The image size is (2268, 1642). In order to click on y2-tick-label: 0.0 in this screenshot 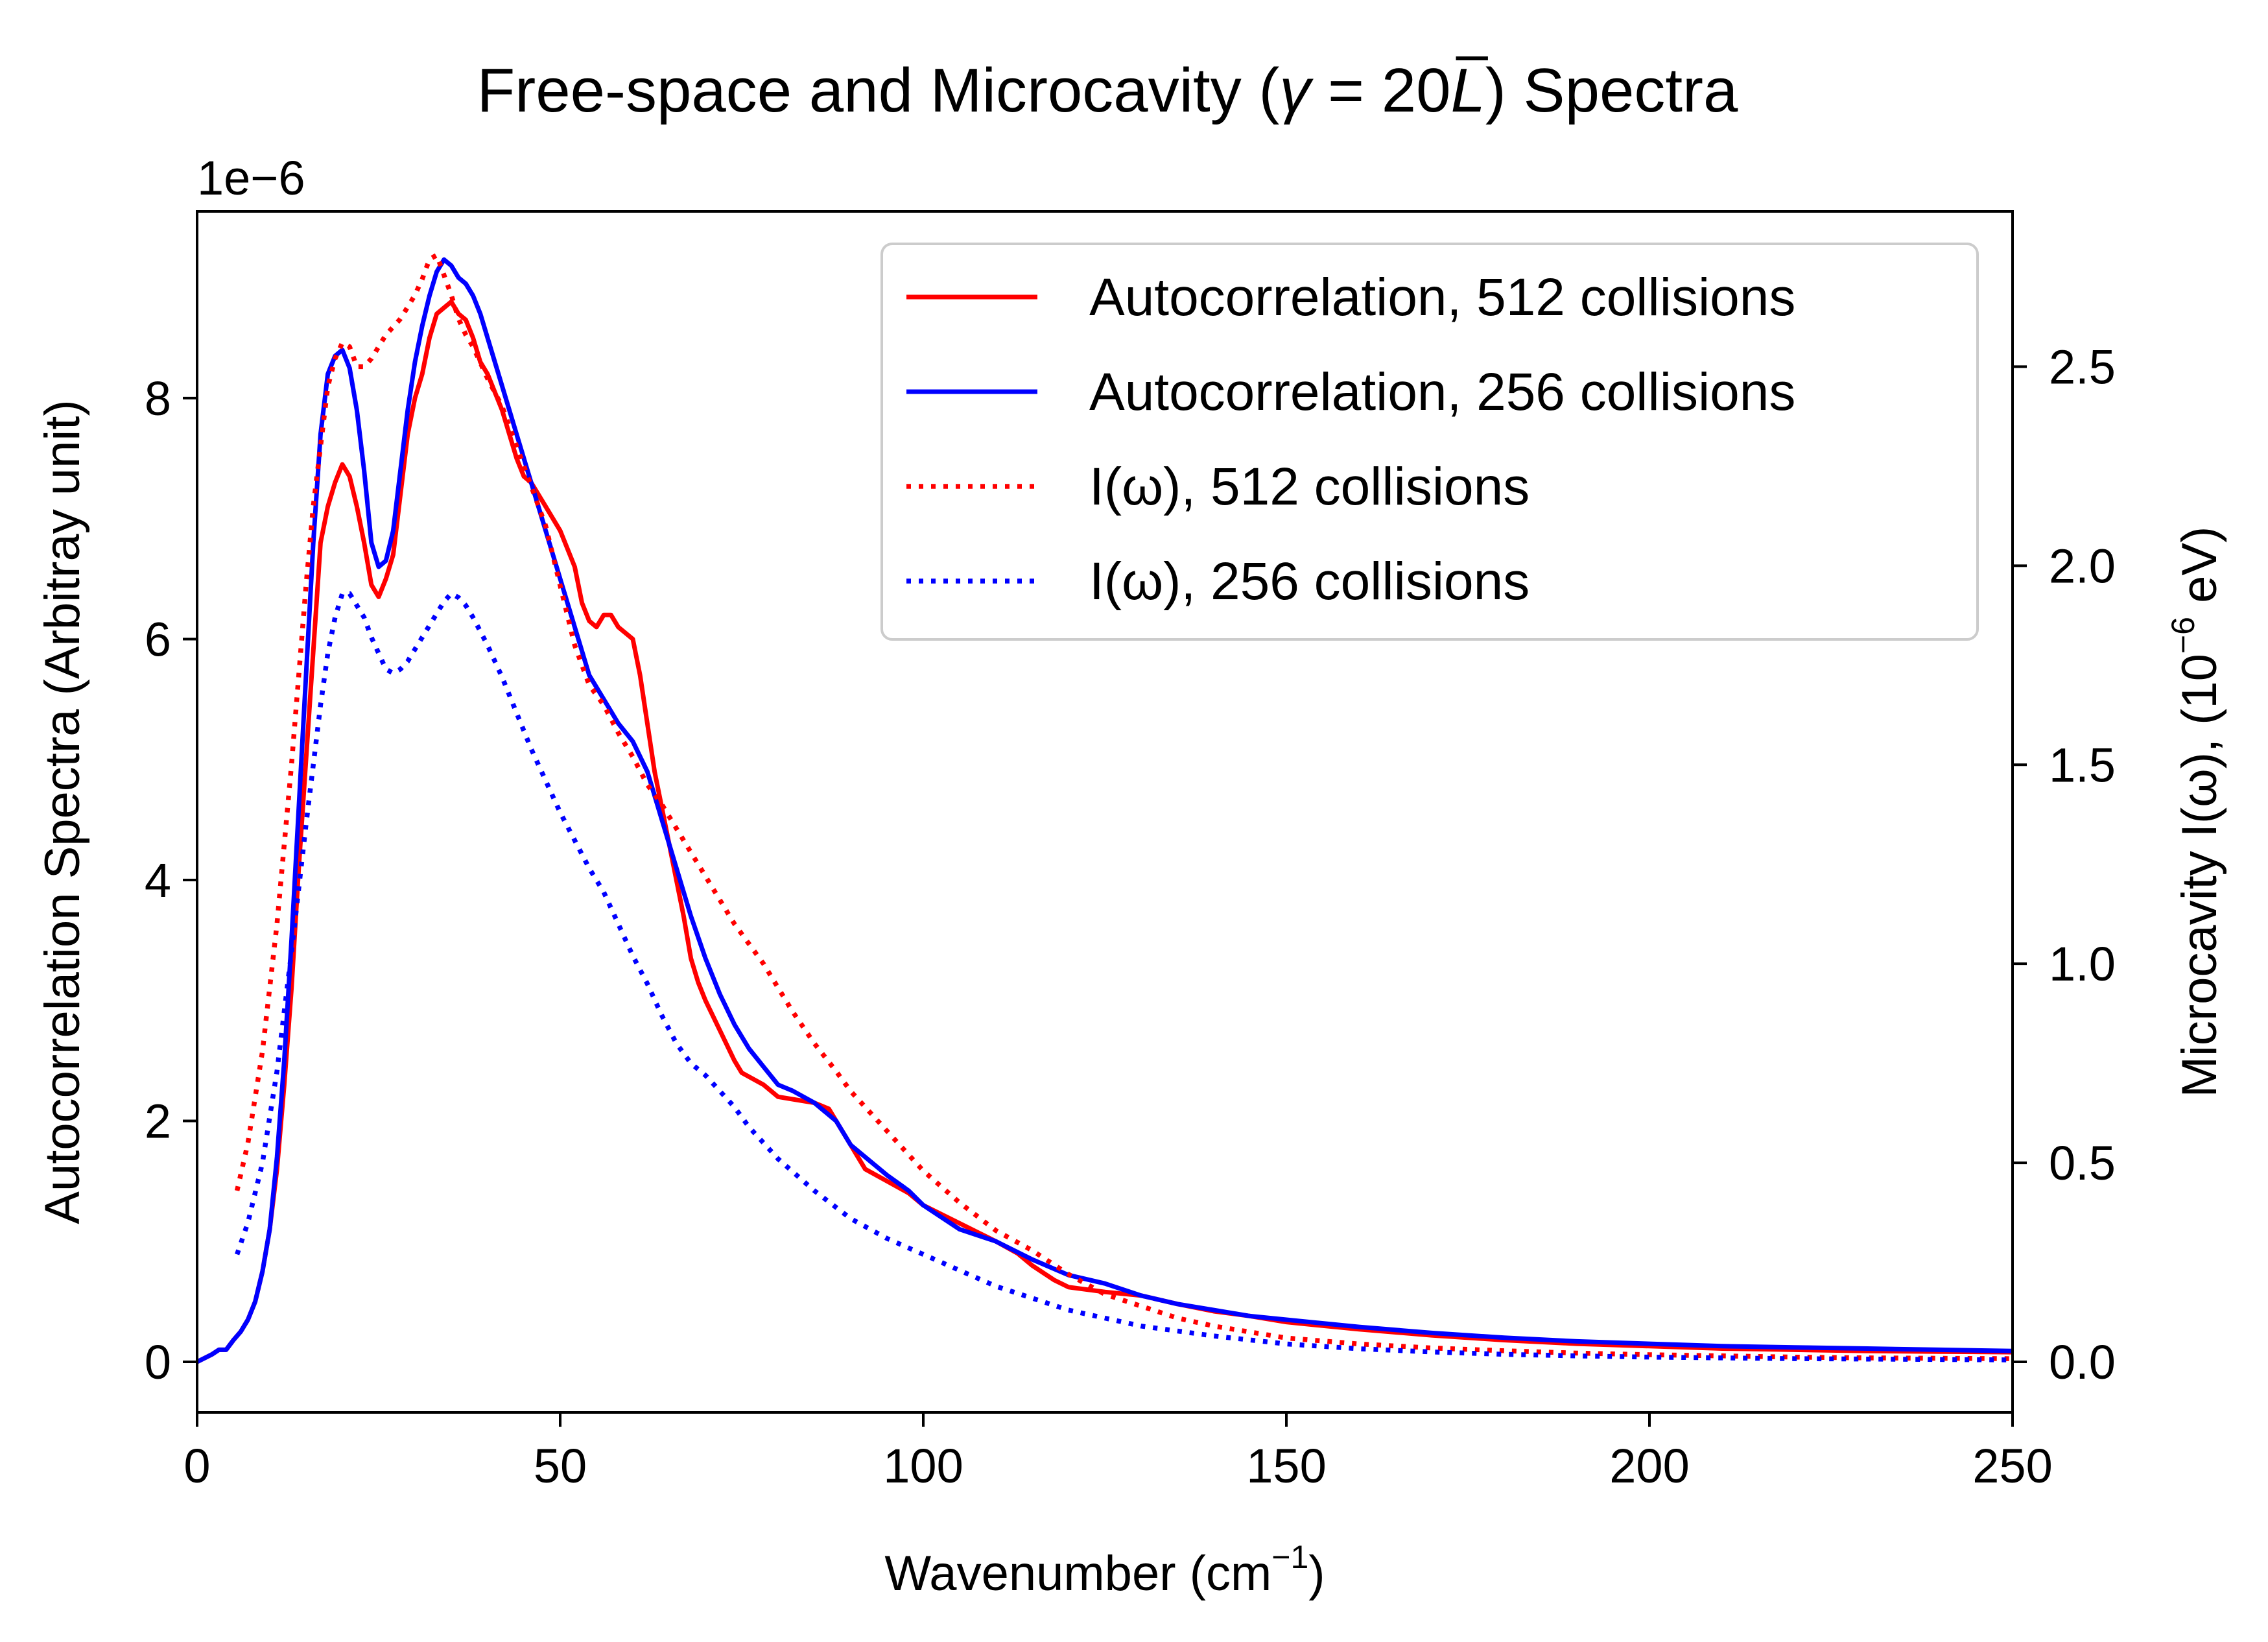, I will do `click(2082, 1362)`.